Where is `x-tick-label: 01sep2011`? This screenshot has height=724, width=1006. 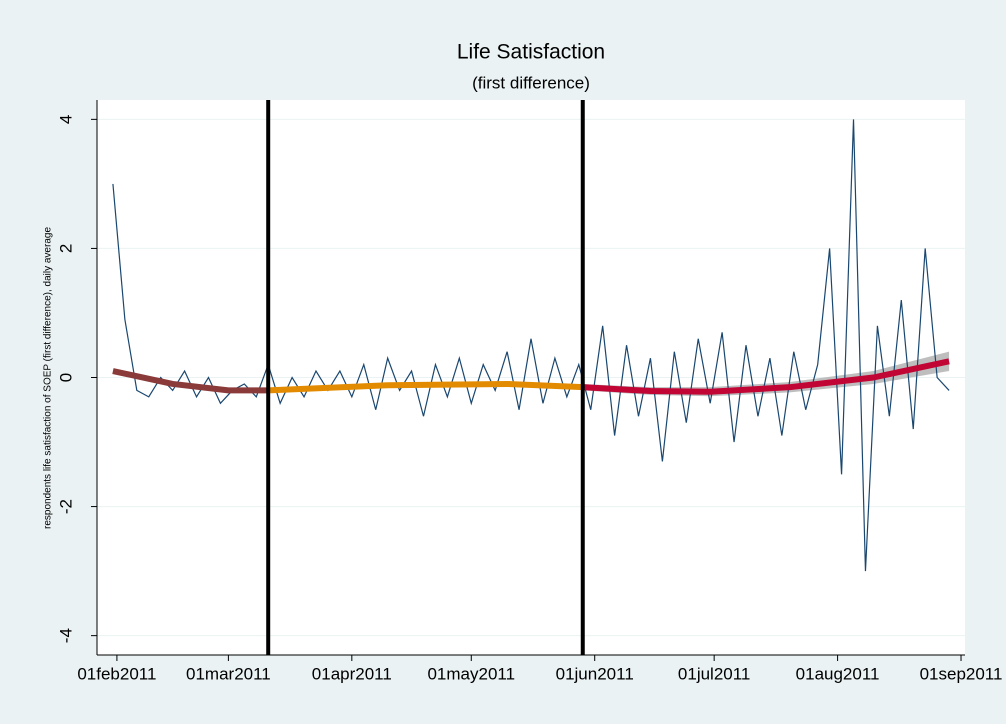
x-tick-label: 01sep2011 is located at coordinates (961, 673).